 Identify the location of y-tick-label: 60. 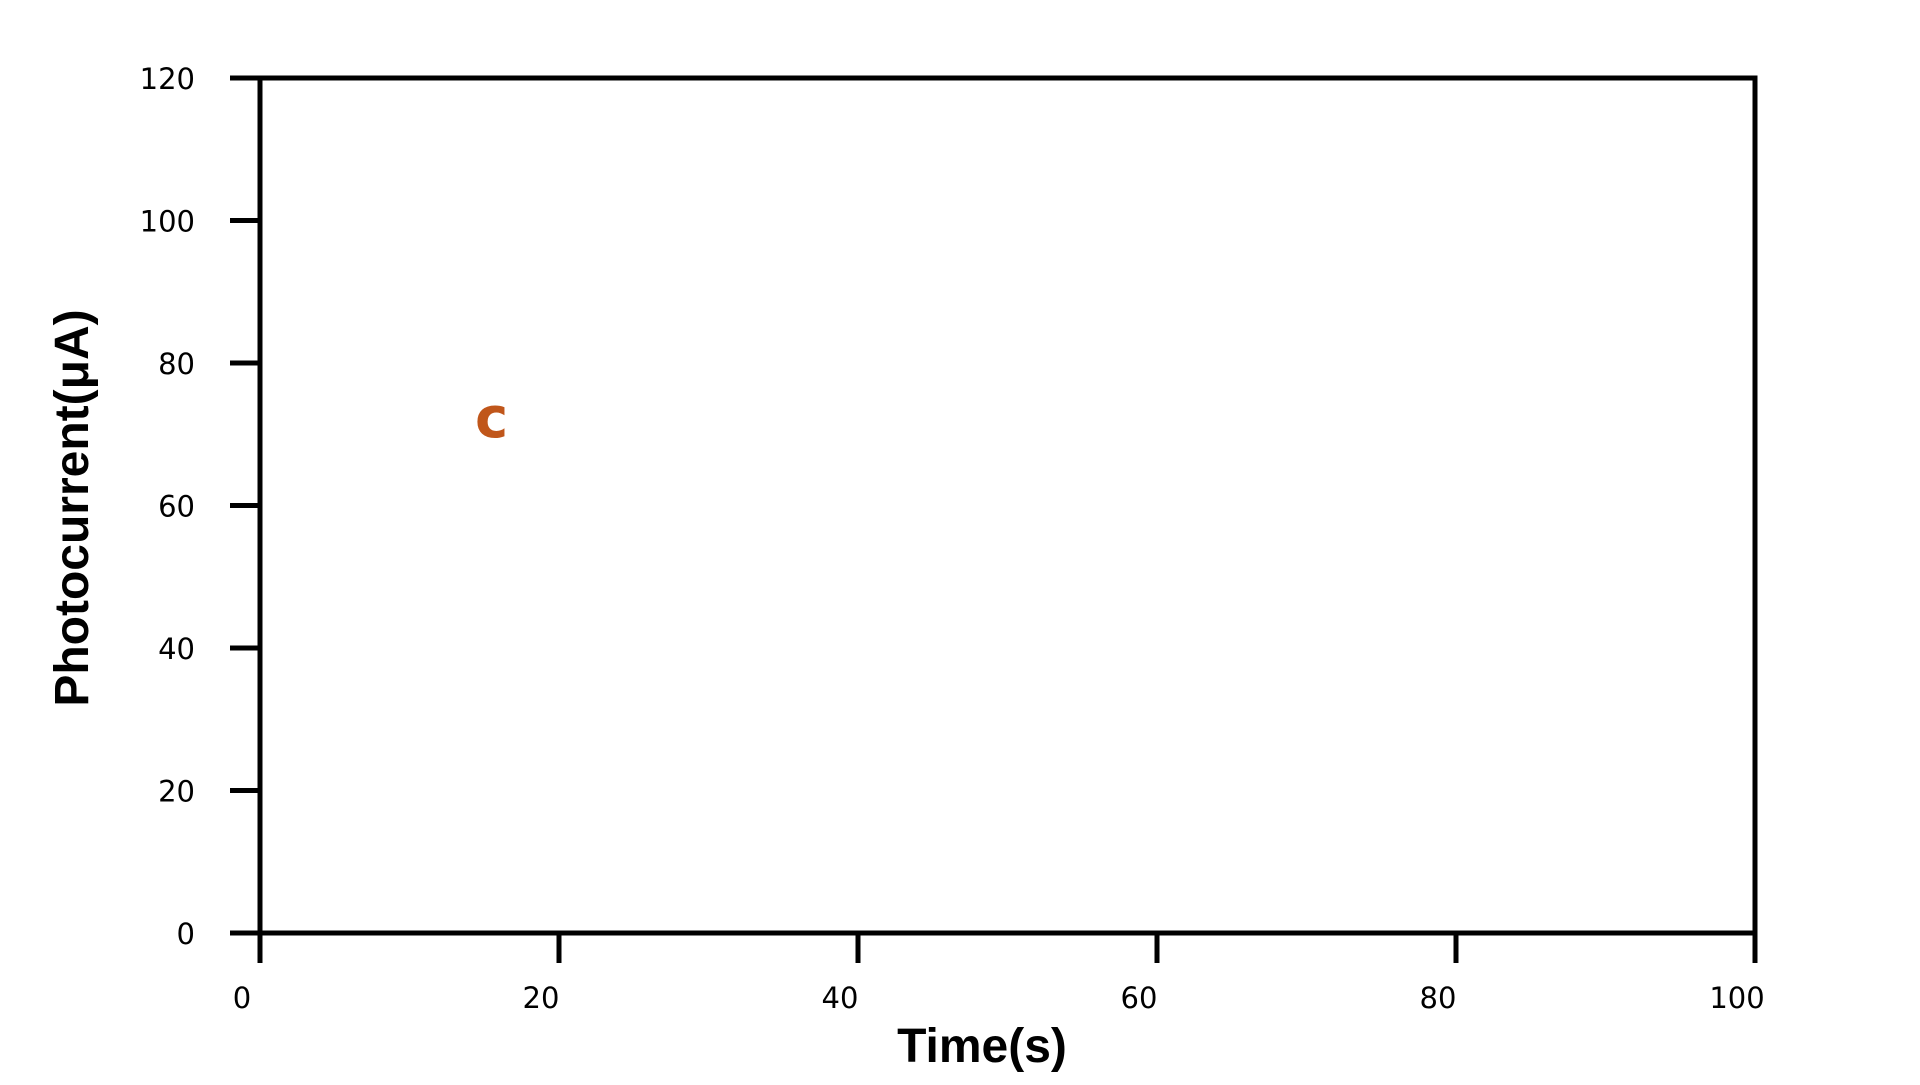
(176, 507).